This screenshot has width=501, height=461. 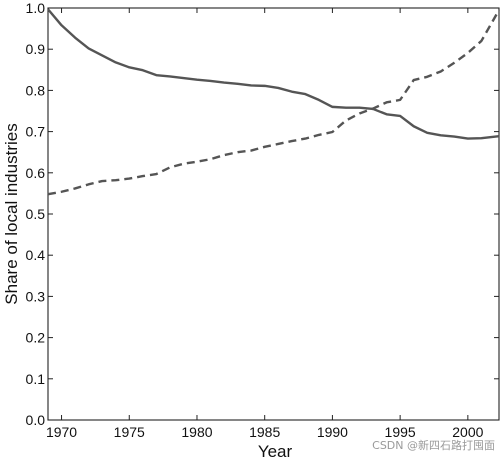 I want to click on x-tick-label: 1980, so click(x=196, y=432).